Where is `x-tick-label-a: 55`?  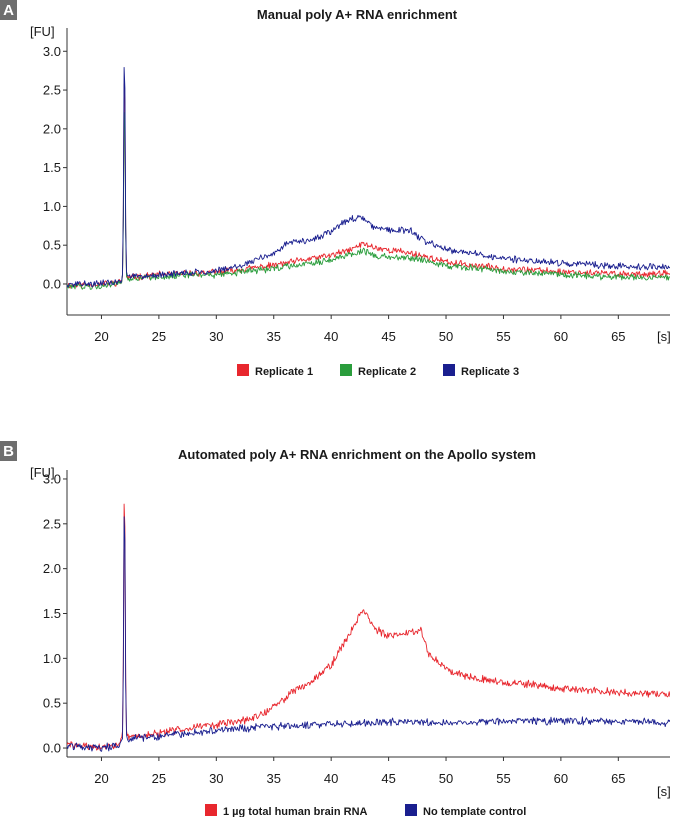
x-tick-label-a: 55 is located at coordinates (503, 336).